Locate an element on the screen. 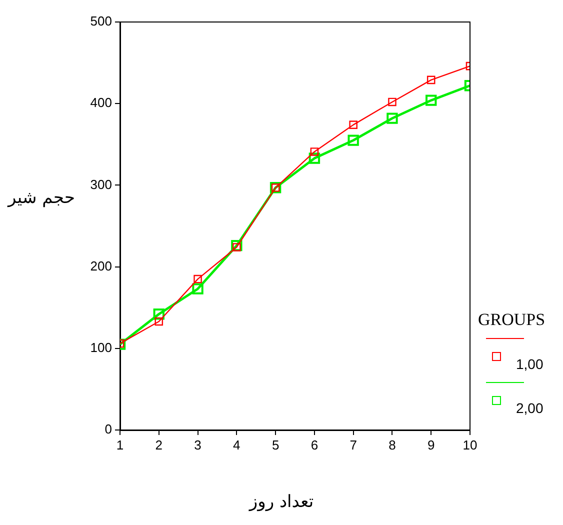 This screenshot has width=563, height=525. y-axis-title: حجم شیر is located at coordinates (41, 198).